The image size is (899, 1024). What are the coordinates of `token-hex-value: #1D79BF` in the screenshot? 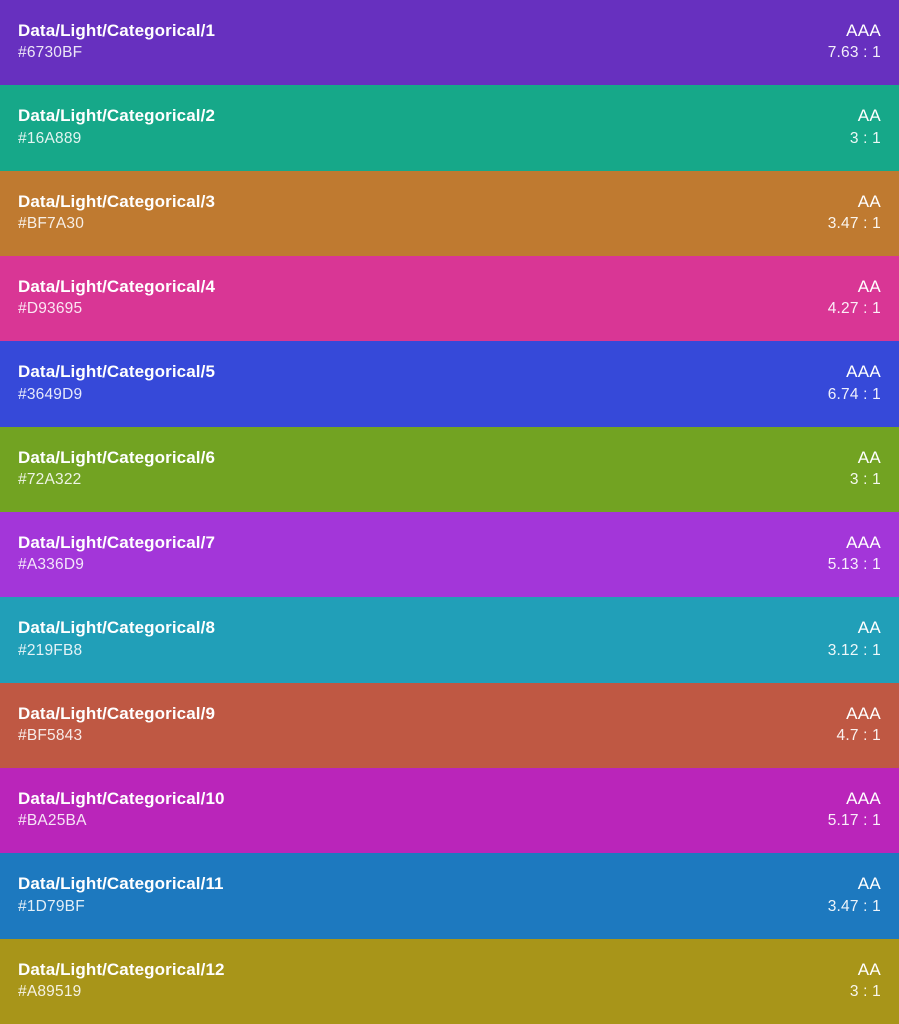 It's located at (51, 906).